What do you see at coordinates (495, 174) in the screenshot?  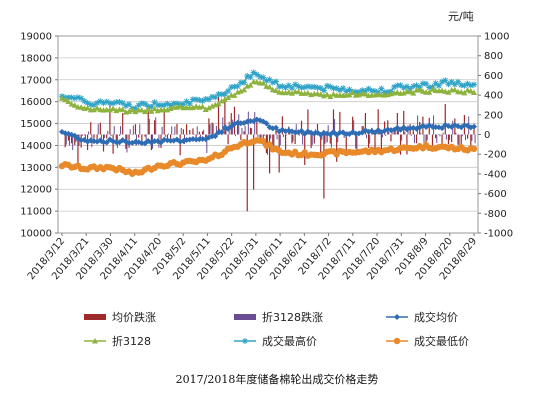 I see `right-tick-label: -400` at bounding box center [495, 174].